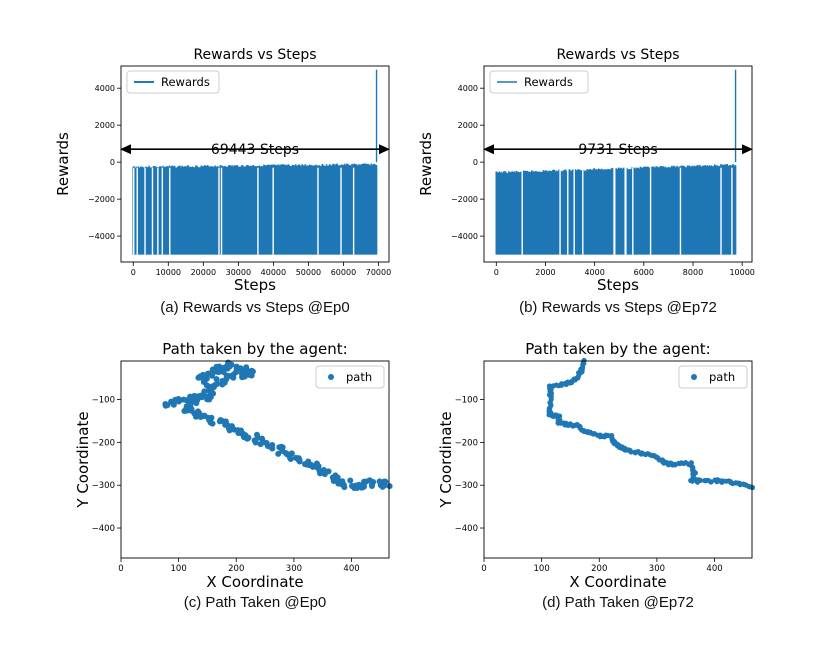 The height and width of the screenshot is (663, 831). Describe the element at coordinates (101, 236) in the screenshot. I see `y-tick-label: −4000` at that location.